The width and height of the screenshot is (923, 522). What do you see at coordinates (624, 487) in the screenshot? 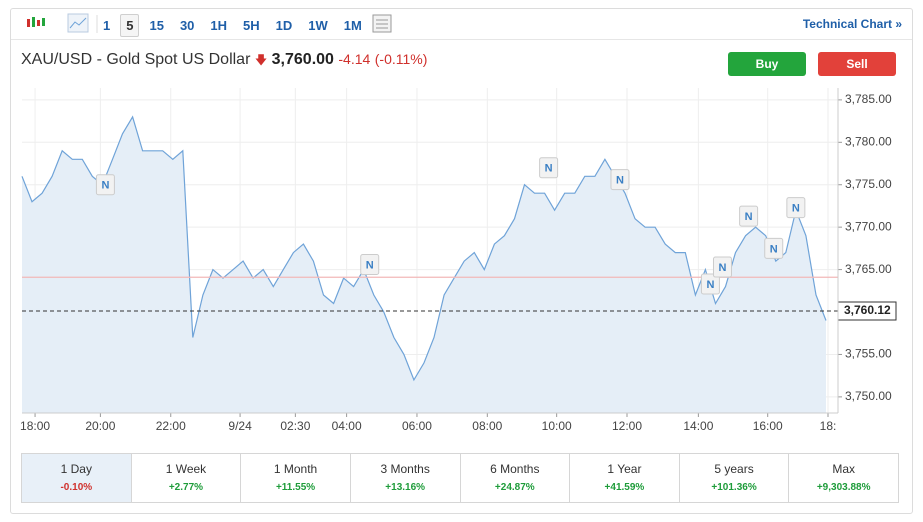
I see `period-change: +41.59%` at bounding box center [624, 487].